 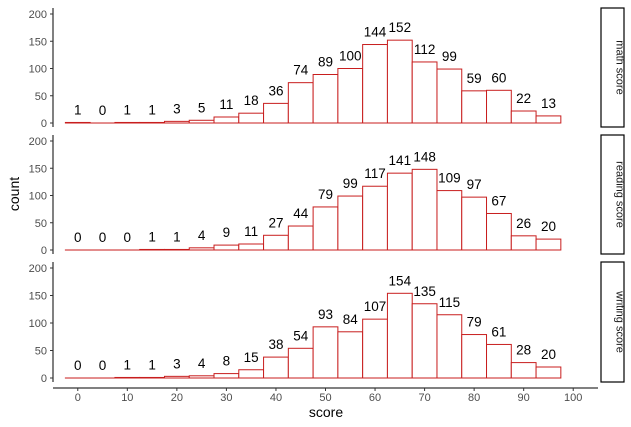 What do you see at coordinates (523, 98) in the screenshot?
I see `bar-count-label: 22` at bounding box center [523, 98].